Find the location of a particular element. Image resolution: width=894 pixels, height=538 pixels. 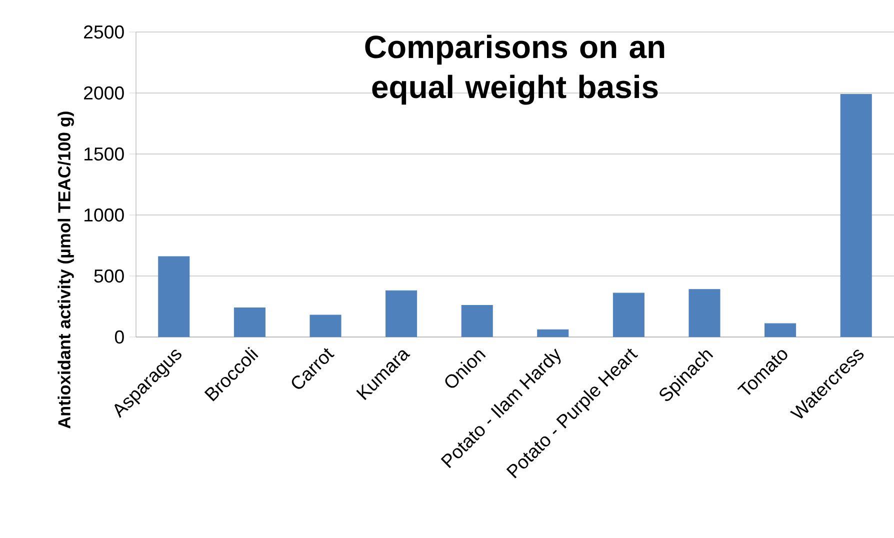

y-axis-title: Antioxidant activity (µmol TEAC/100 g) is located at coordinates (66, 270).